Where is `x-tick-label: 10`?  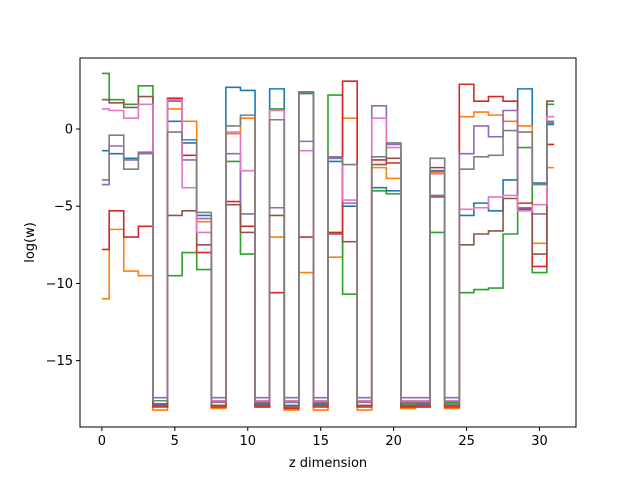 x-tick-label: 10 is located at coordinates (247, 441).